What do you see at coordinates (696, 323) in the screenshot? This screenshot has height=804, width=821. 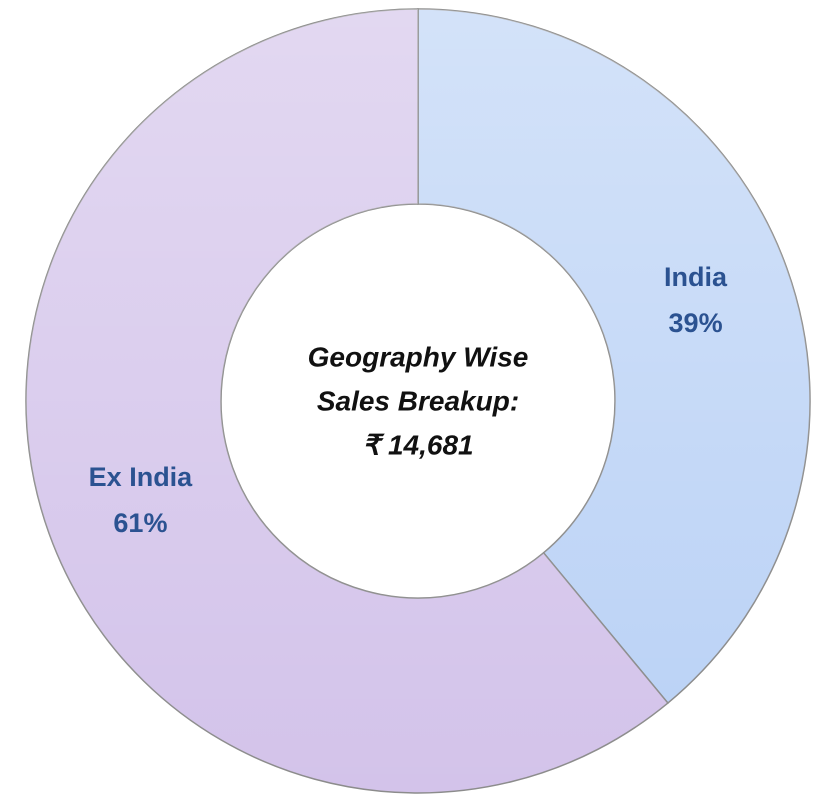 I see `slice-value-label: 39%` at bounding box center [696, 323].